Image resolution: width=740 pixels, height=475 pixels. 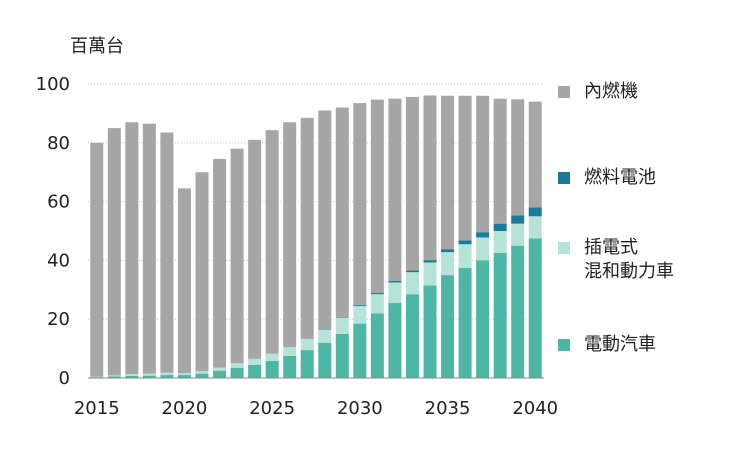 I want to click on legend-label-phev: 插電式 混和動力車, so click(x=629, y=259).